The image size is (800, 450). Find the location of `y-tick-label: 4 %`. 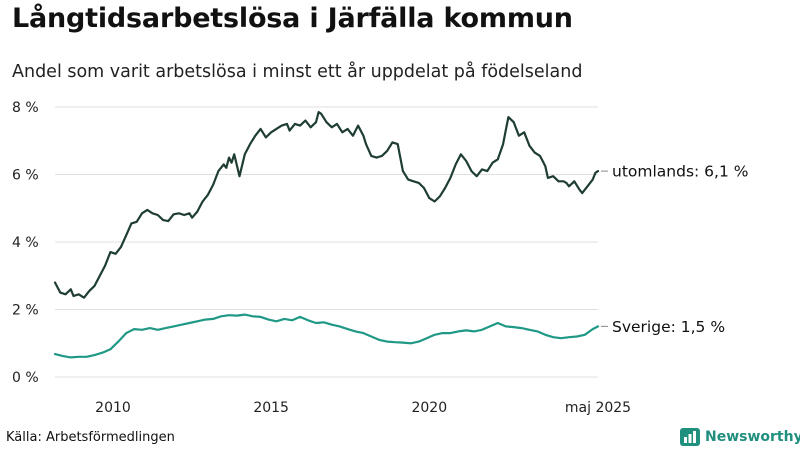

y-tick-label: 4 % is located at coordinates (25, 243).